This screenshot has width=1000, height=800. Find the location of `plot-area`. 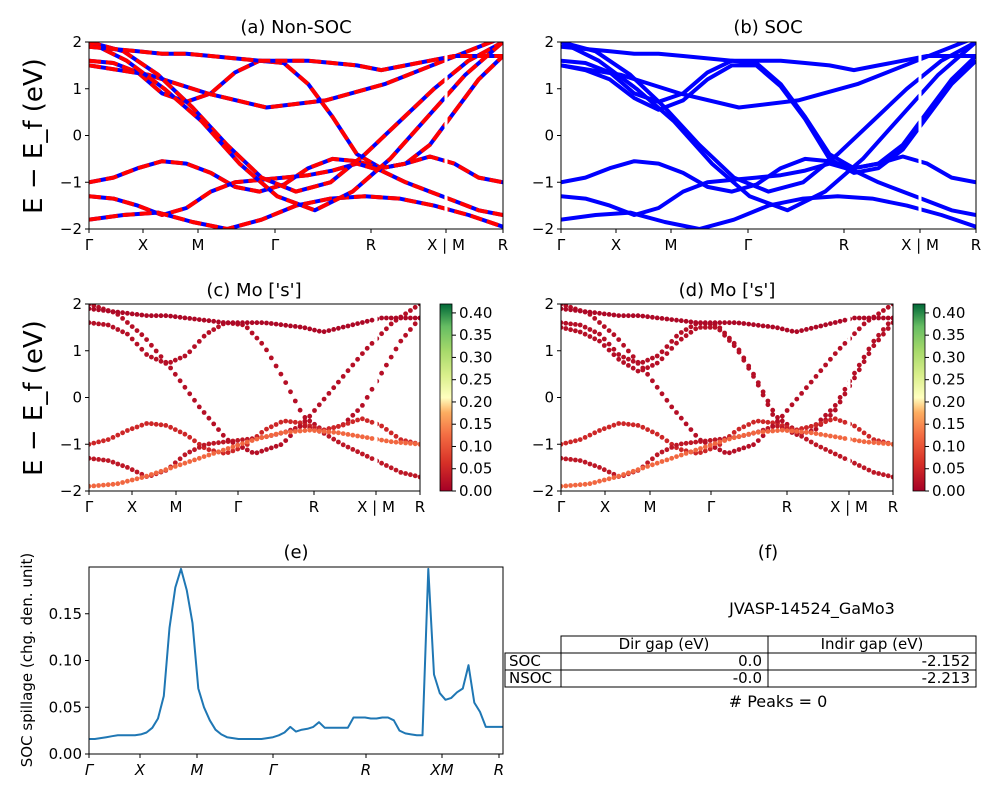

plot-area is located at coordinates (768, 135).